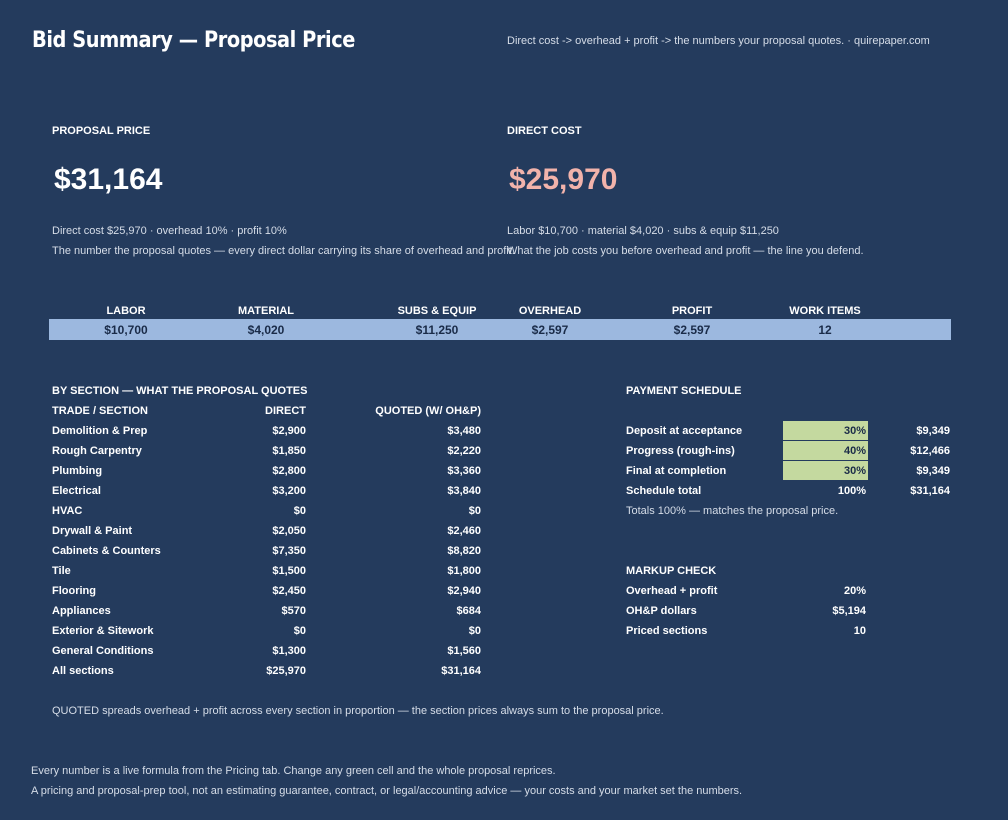 The image size is (1008, 820). I want to click on payment-row-name: Final at completion, so click(676, 471).